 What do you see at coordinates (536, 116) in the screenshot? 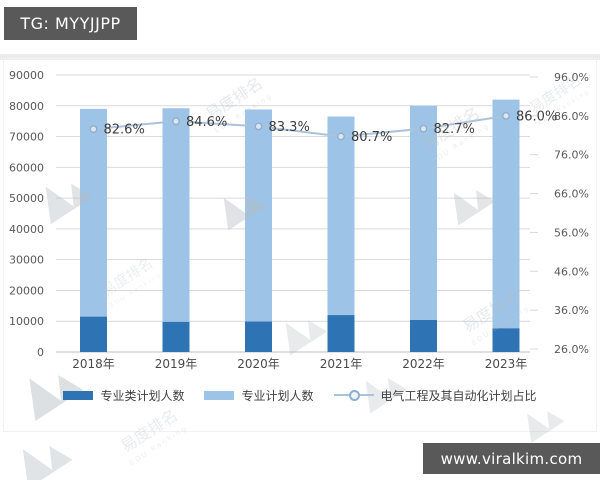
I see `data-label: 86.0%` at bounding box center [536, 116].